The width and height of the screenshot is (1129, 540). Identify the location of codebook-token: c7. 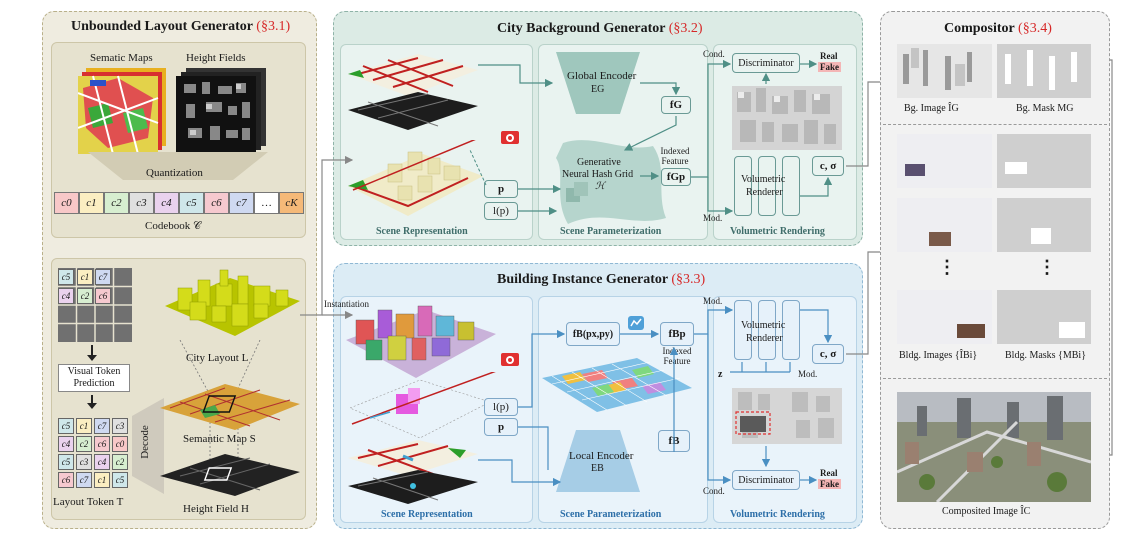
(241, 203).